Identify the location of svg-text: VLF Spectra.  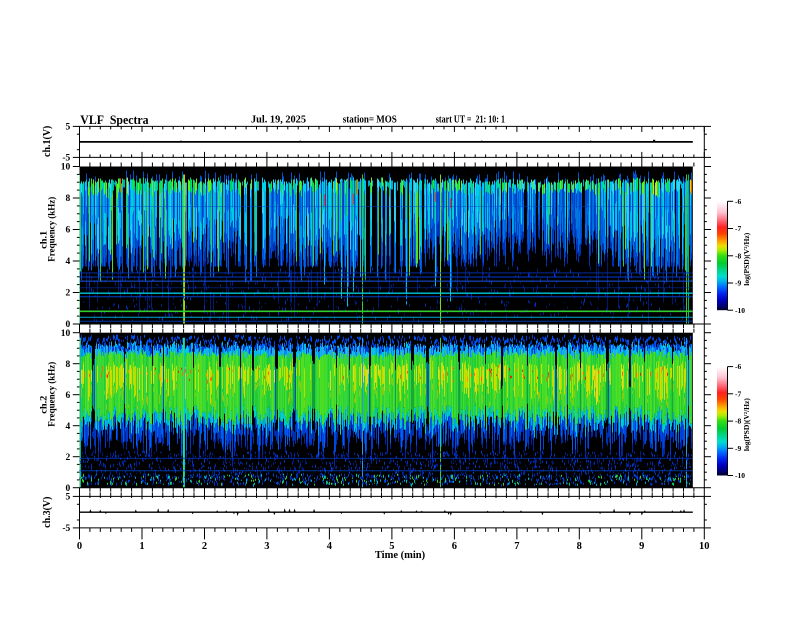
(114, 119).